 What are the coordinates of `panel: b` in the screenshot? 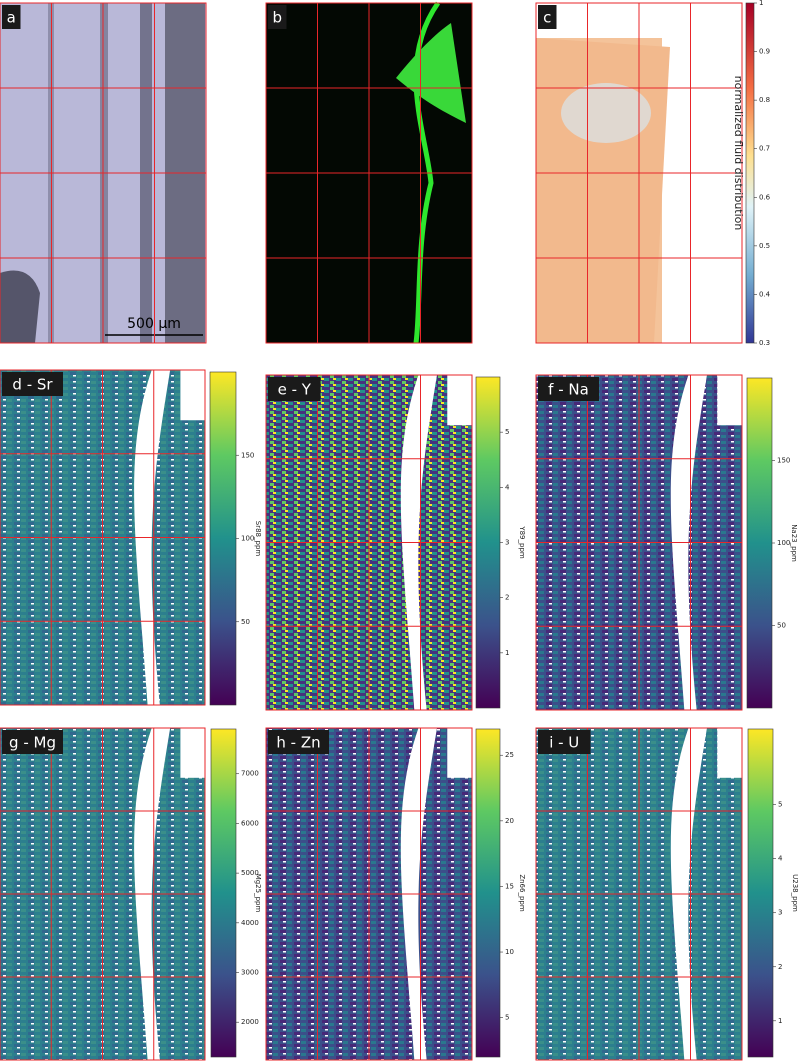 It's located at (369, 172).